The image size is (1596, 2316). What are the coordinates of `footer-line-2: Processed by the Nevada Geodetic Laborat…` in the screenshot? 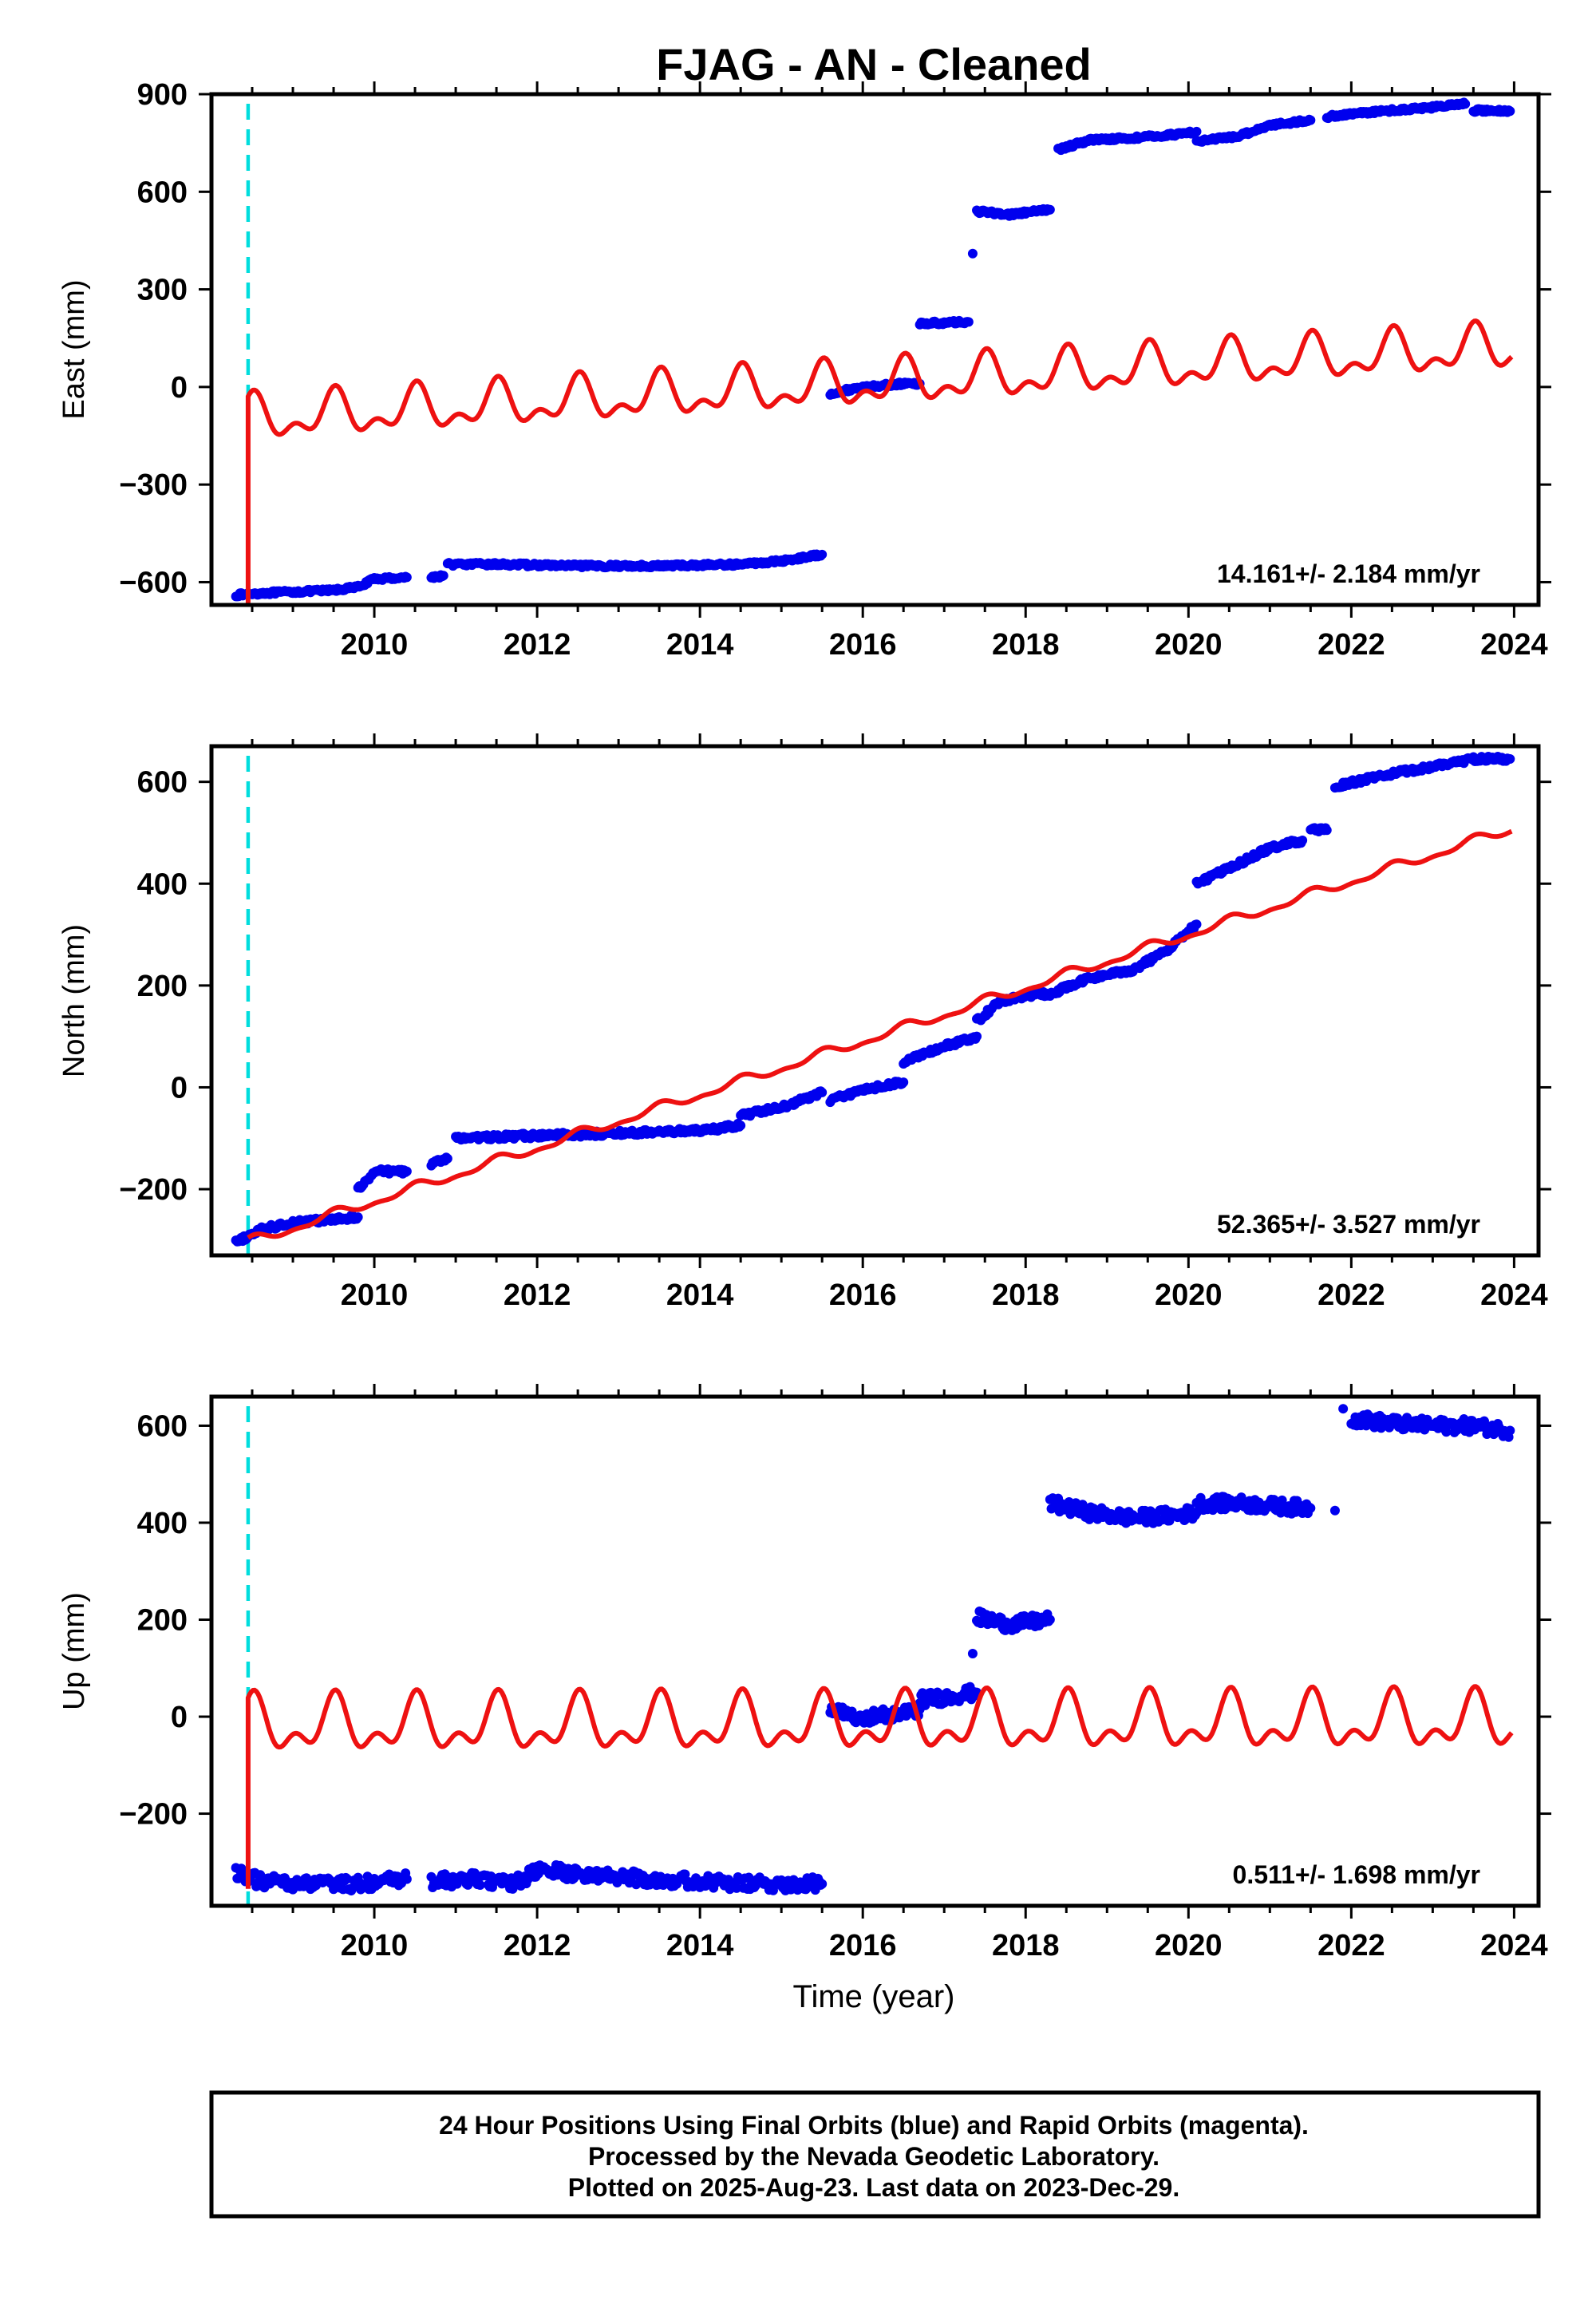 It's located at (873, 2156).